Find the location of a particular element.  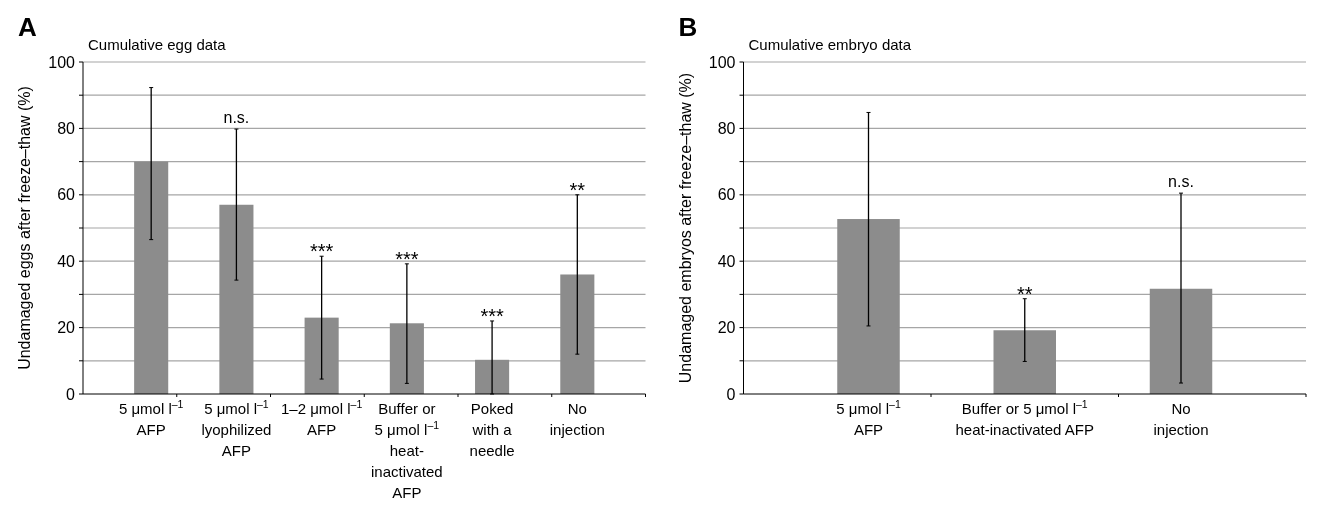

y-axis-title: Undamaged embryos after freeze–thaw (%) is located at coordinates (685, 228).